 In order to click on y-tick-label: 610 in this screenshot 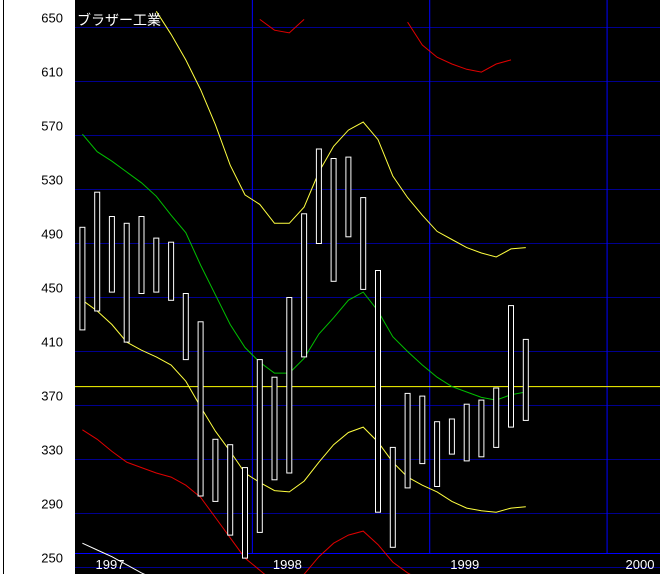, I will do `click(52, 72)`.